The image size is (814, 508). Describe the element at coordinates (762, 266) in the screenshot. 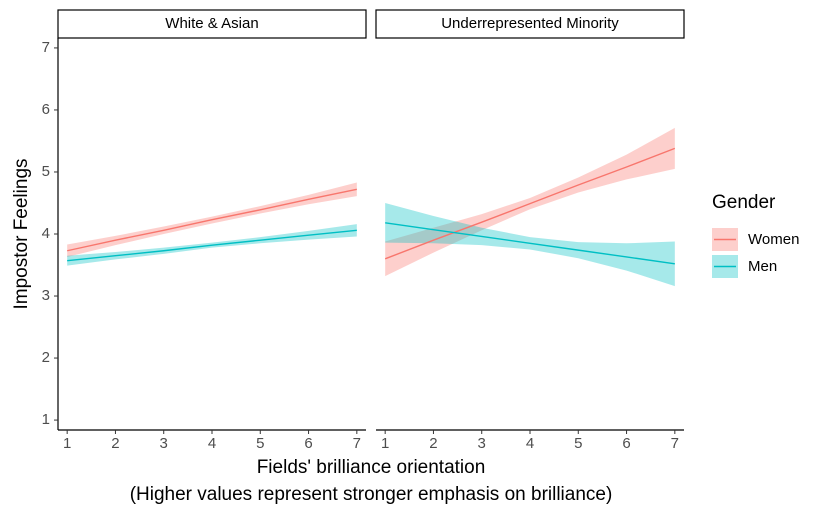

I see `legend-label: Men` at that location.